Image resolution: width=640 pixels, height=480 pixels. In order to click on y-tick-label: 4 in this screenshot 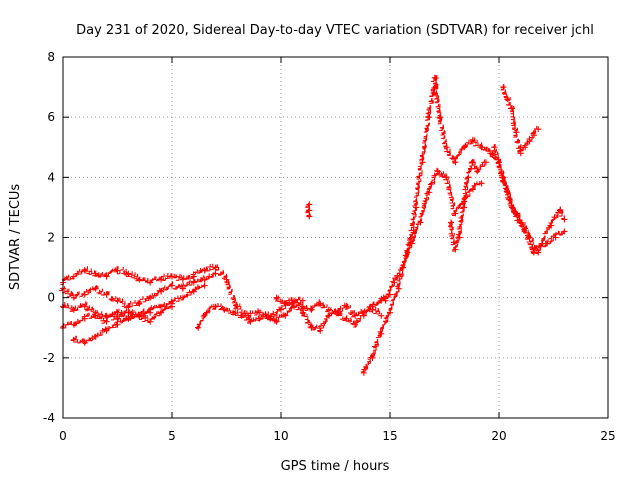, I will do `click(51, 177)`.